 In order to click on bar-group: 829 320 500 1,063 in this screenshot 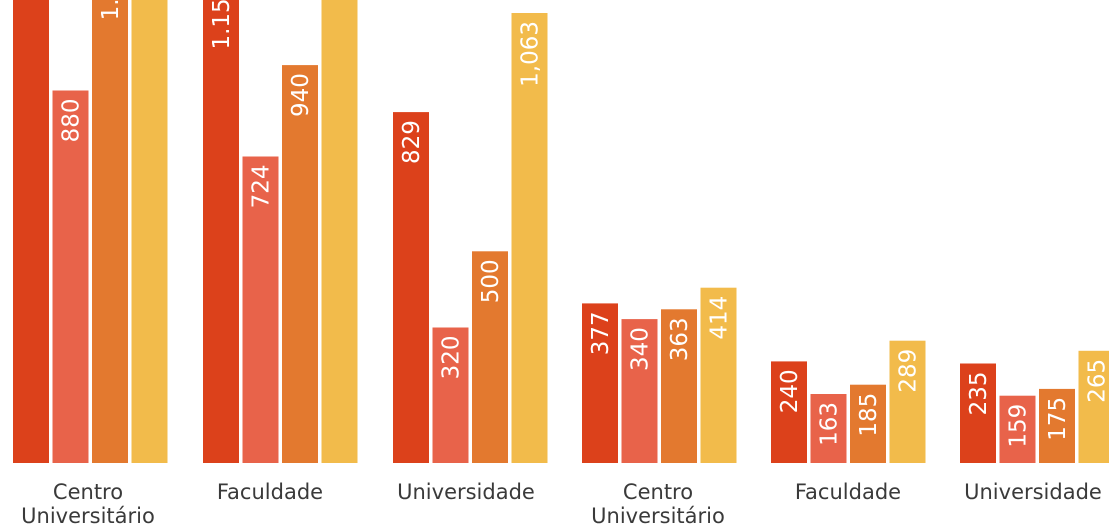, I will do `click(470, 238)`.